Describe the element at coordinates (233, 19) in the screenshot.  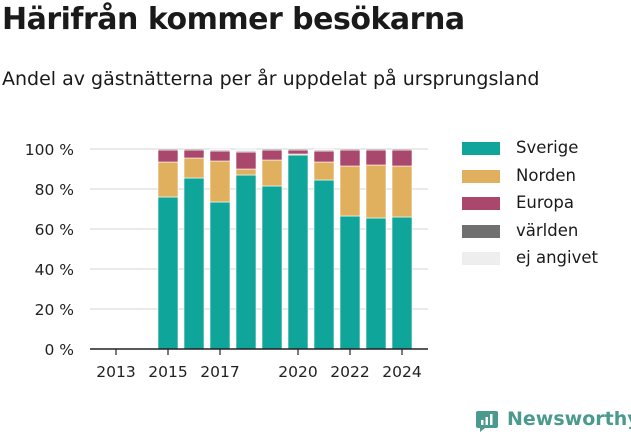
I see `chart-title: Härifrån kommer besökarna` at that location.